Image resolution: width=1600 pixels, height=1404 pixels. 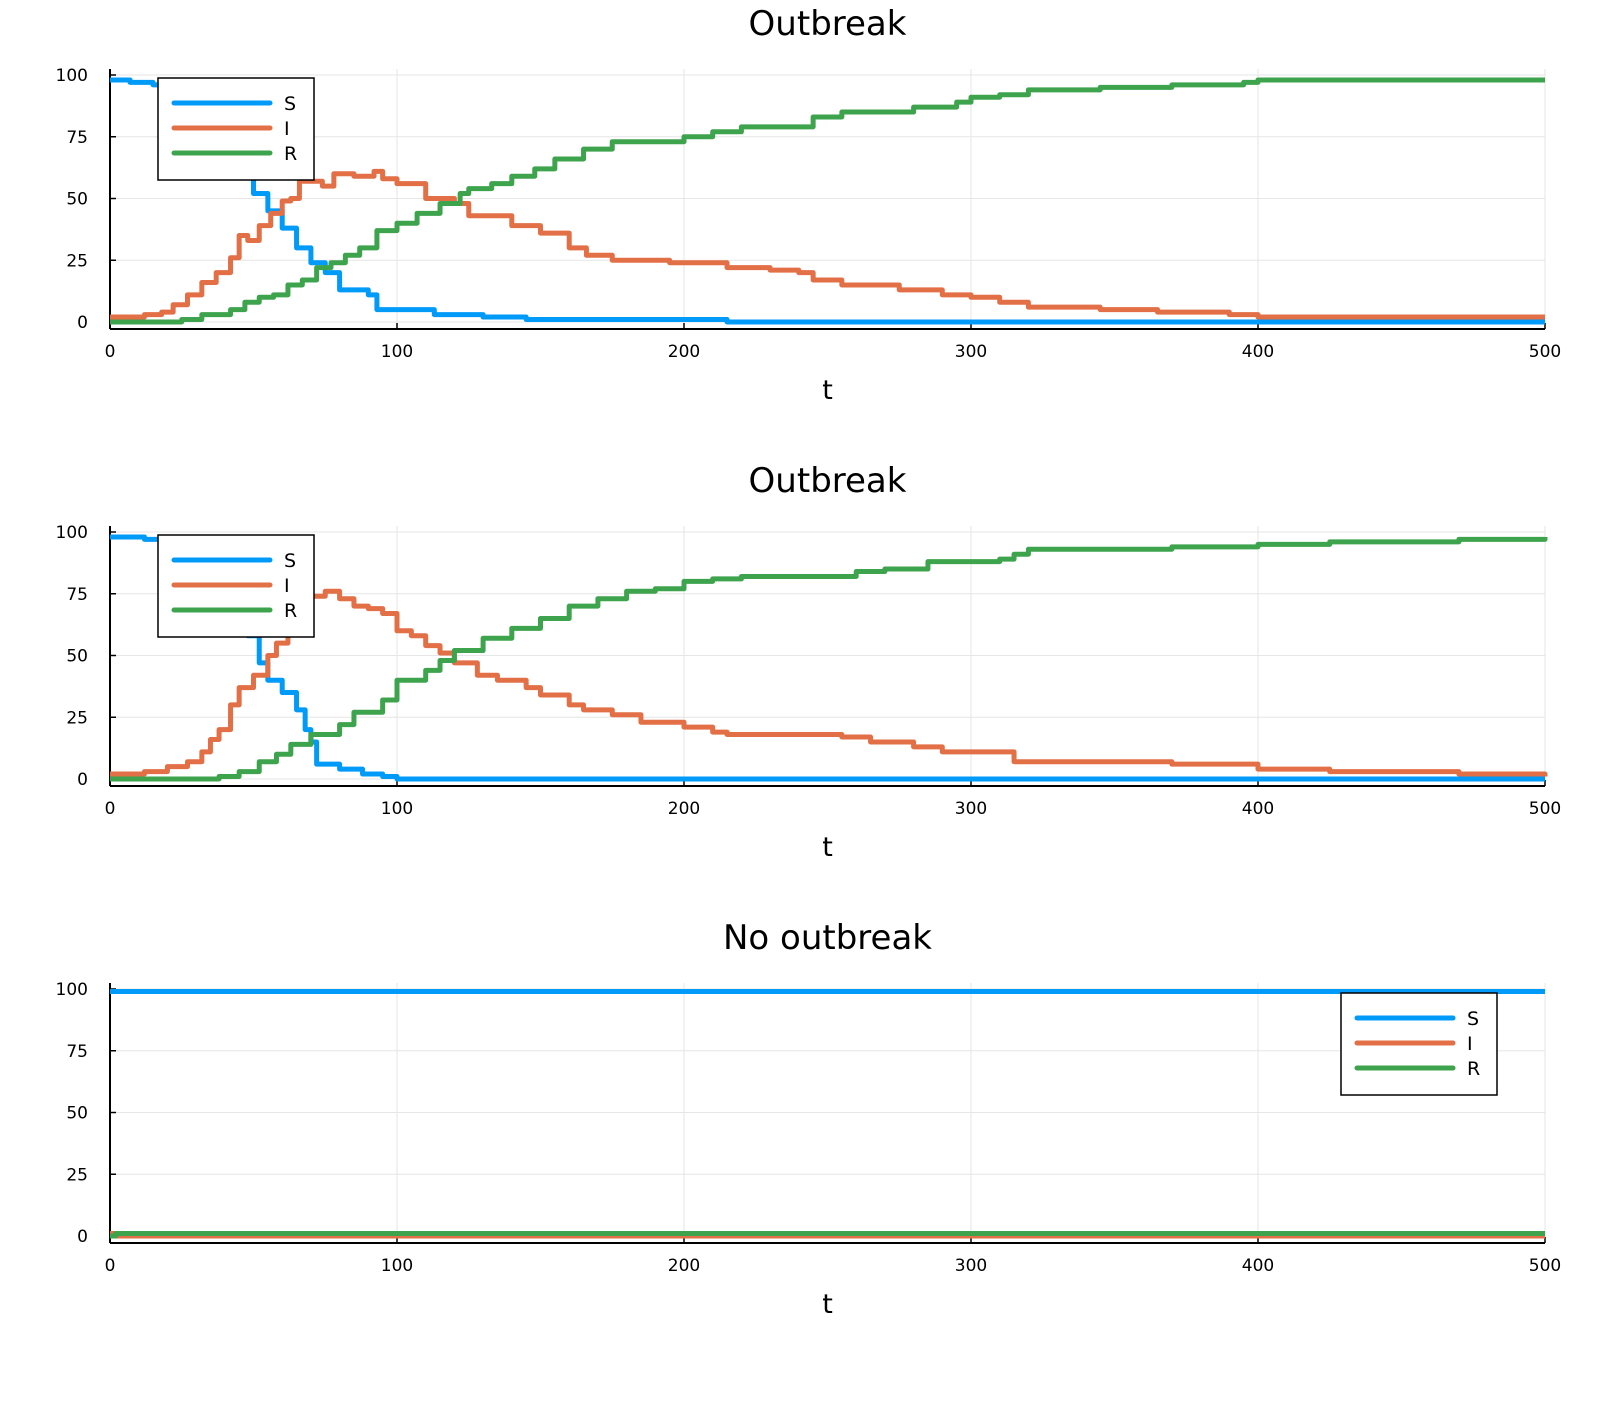 What do you see at coordinates (827, 938) in the screenshot?
I see `subplot-title: No outbreak` at bounding box center [827, 938].